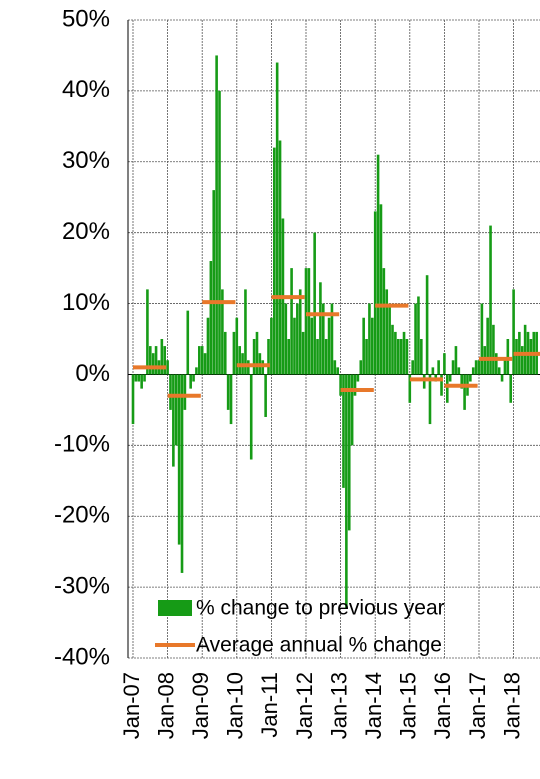 Image resolution: width=540 pixels, height=779 pixels. I want to click on y-tick-label: -30%, so click(82, 585).